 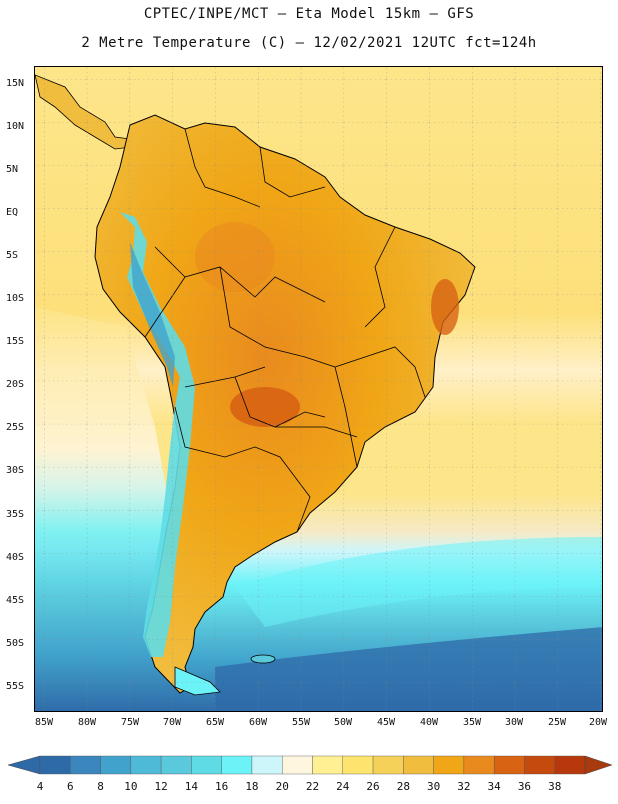 I want to click on lon-label: 80W, so click(x=87, y=722).